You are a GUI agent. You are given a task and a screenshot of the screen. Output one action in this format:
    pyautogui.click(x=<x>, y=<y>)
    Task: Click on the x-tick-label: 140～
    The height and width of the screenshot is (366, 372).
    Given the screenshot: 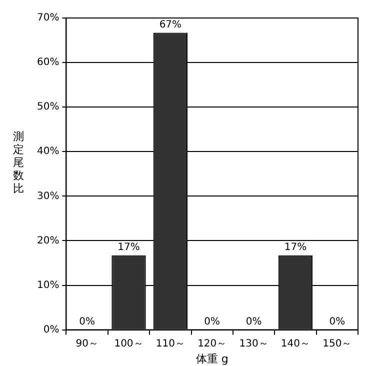 What is the action you would take?
    pyautogui.click(x=295, y=344)
    